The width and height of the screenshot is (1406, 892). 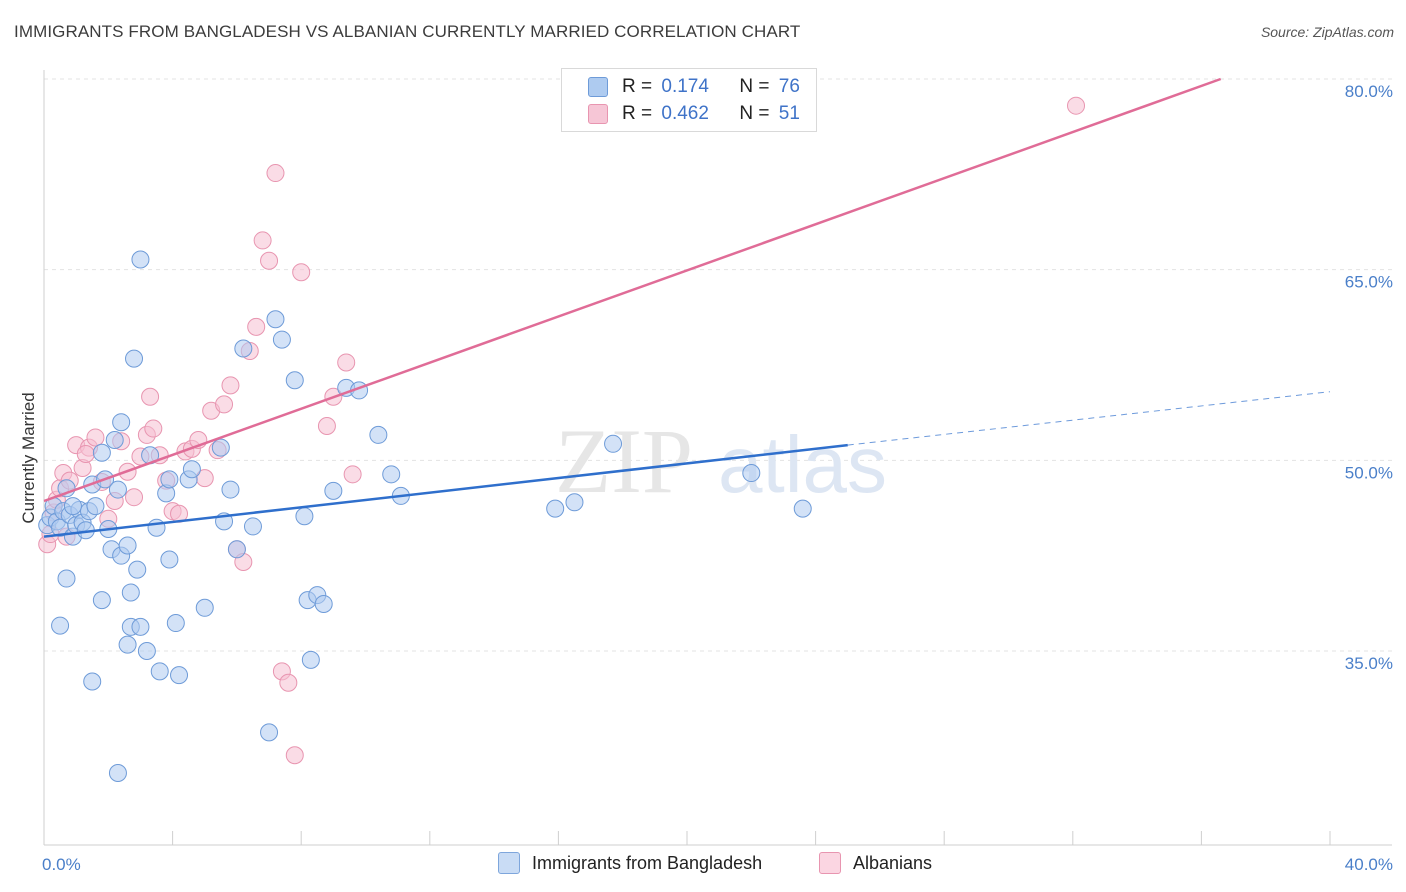 What do you see at coordinates (647, 862) in the screenshot?
I see `bottom-legend-label: Immigrants from Bangladesh` at bounding box center [647, 862].